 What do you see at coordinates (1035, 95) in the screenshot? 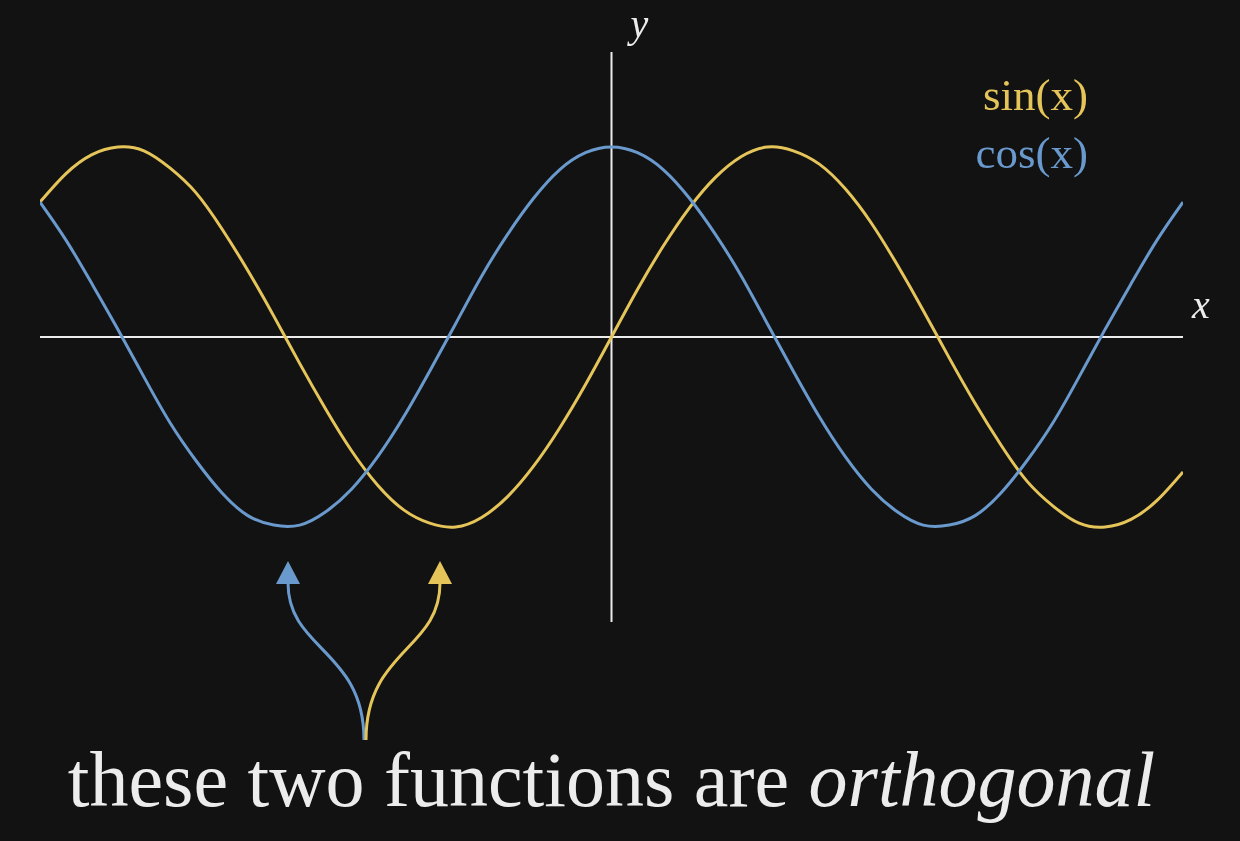
I see `text: sin(x)` at bounding box center [1035, 95].